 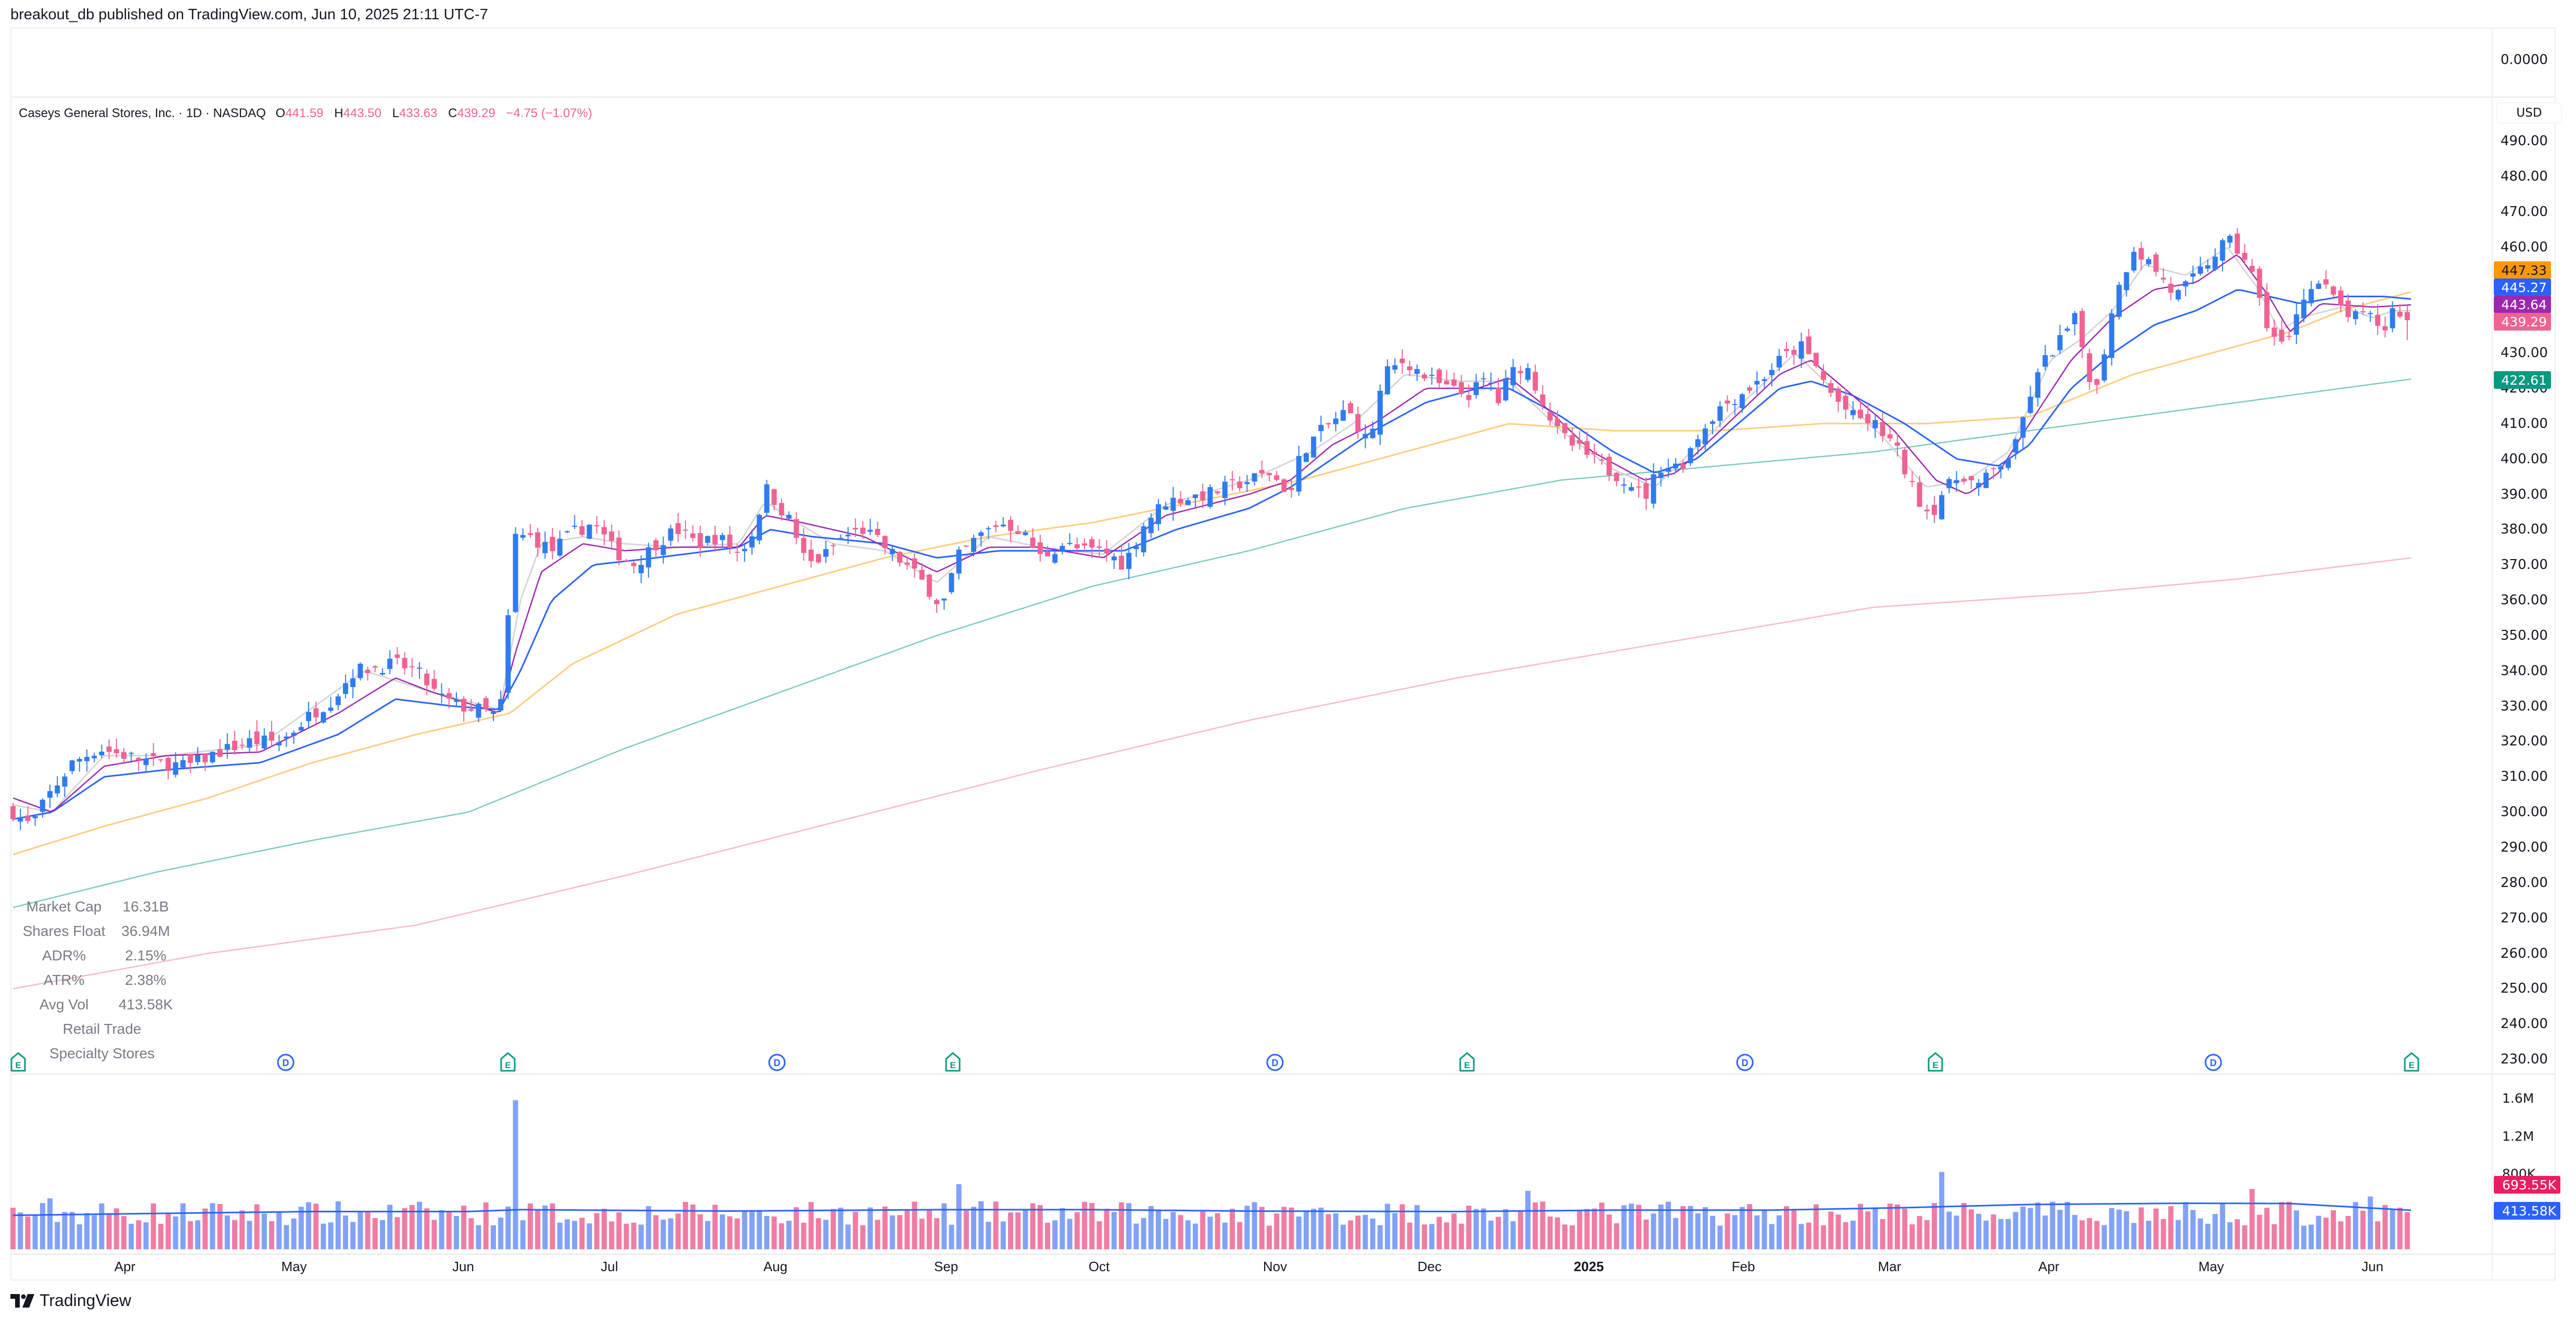 What do you see at coordinates (64, 980) in the screenshot?
I see `stat-label: ATR%` at bounding box center [64, 980].